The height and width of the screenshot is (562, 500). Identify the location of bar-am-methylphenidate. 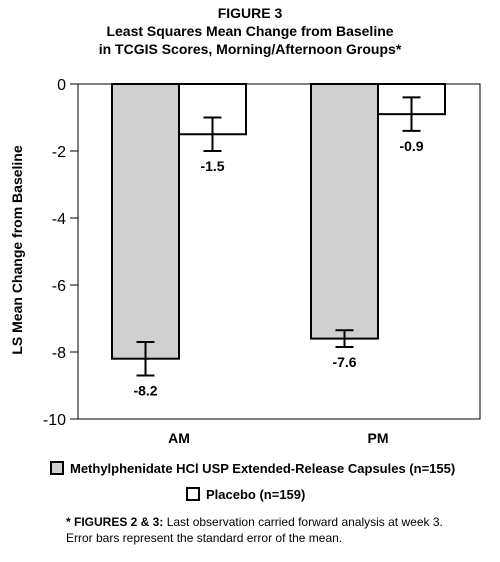
(145, 221).